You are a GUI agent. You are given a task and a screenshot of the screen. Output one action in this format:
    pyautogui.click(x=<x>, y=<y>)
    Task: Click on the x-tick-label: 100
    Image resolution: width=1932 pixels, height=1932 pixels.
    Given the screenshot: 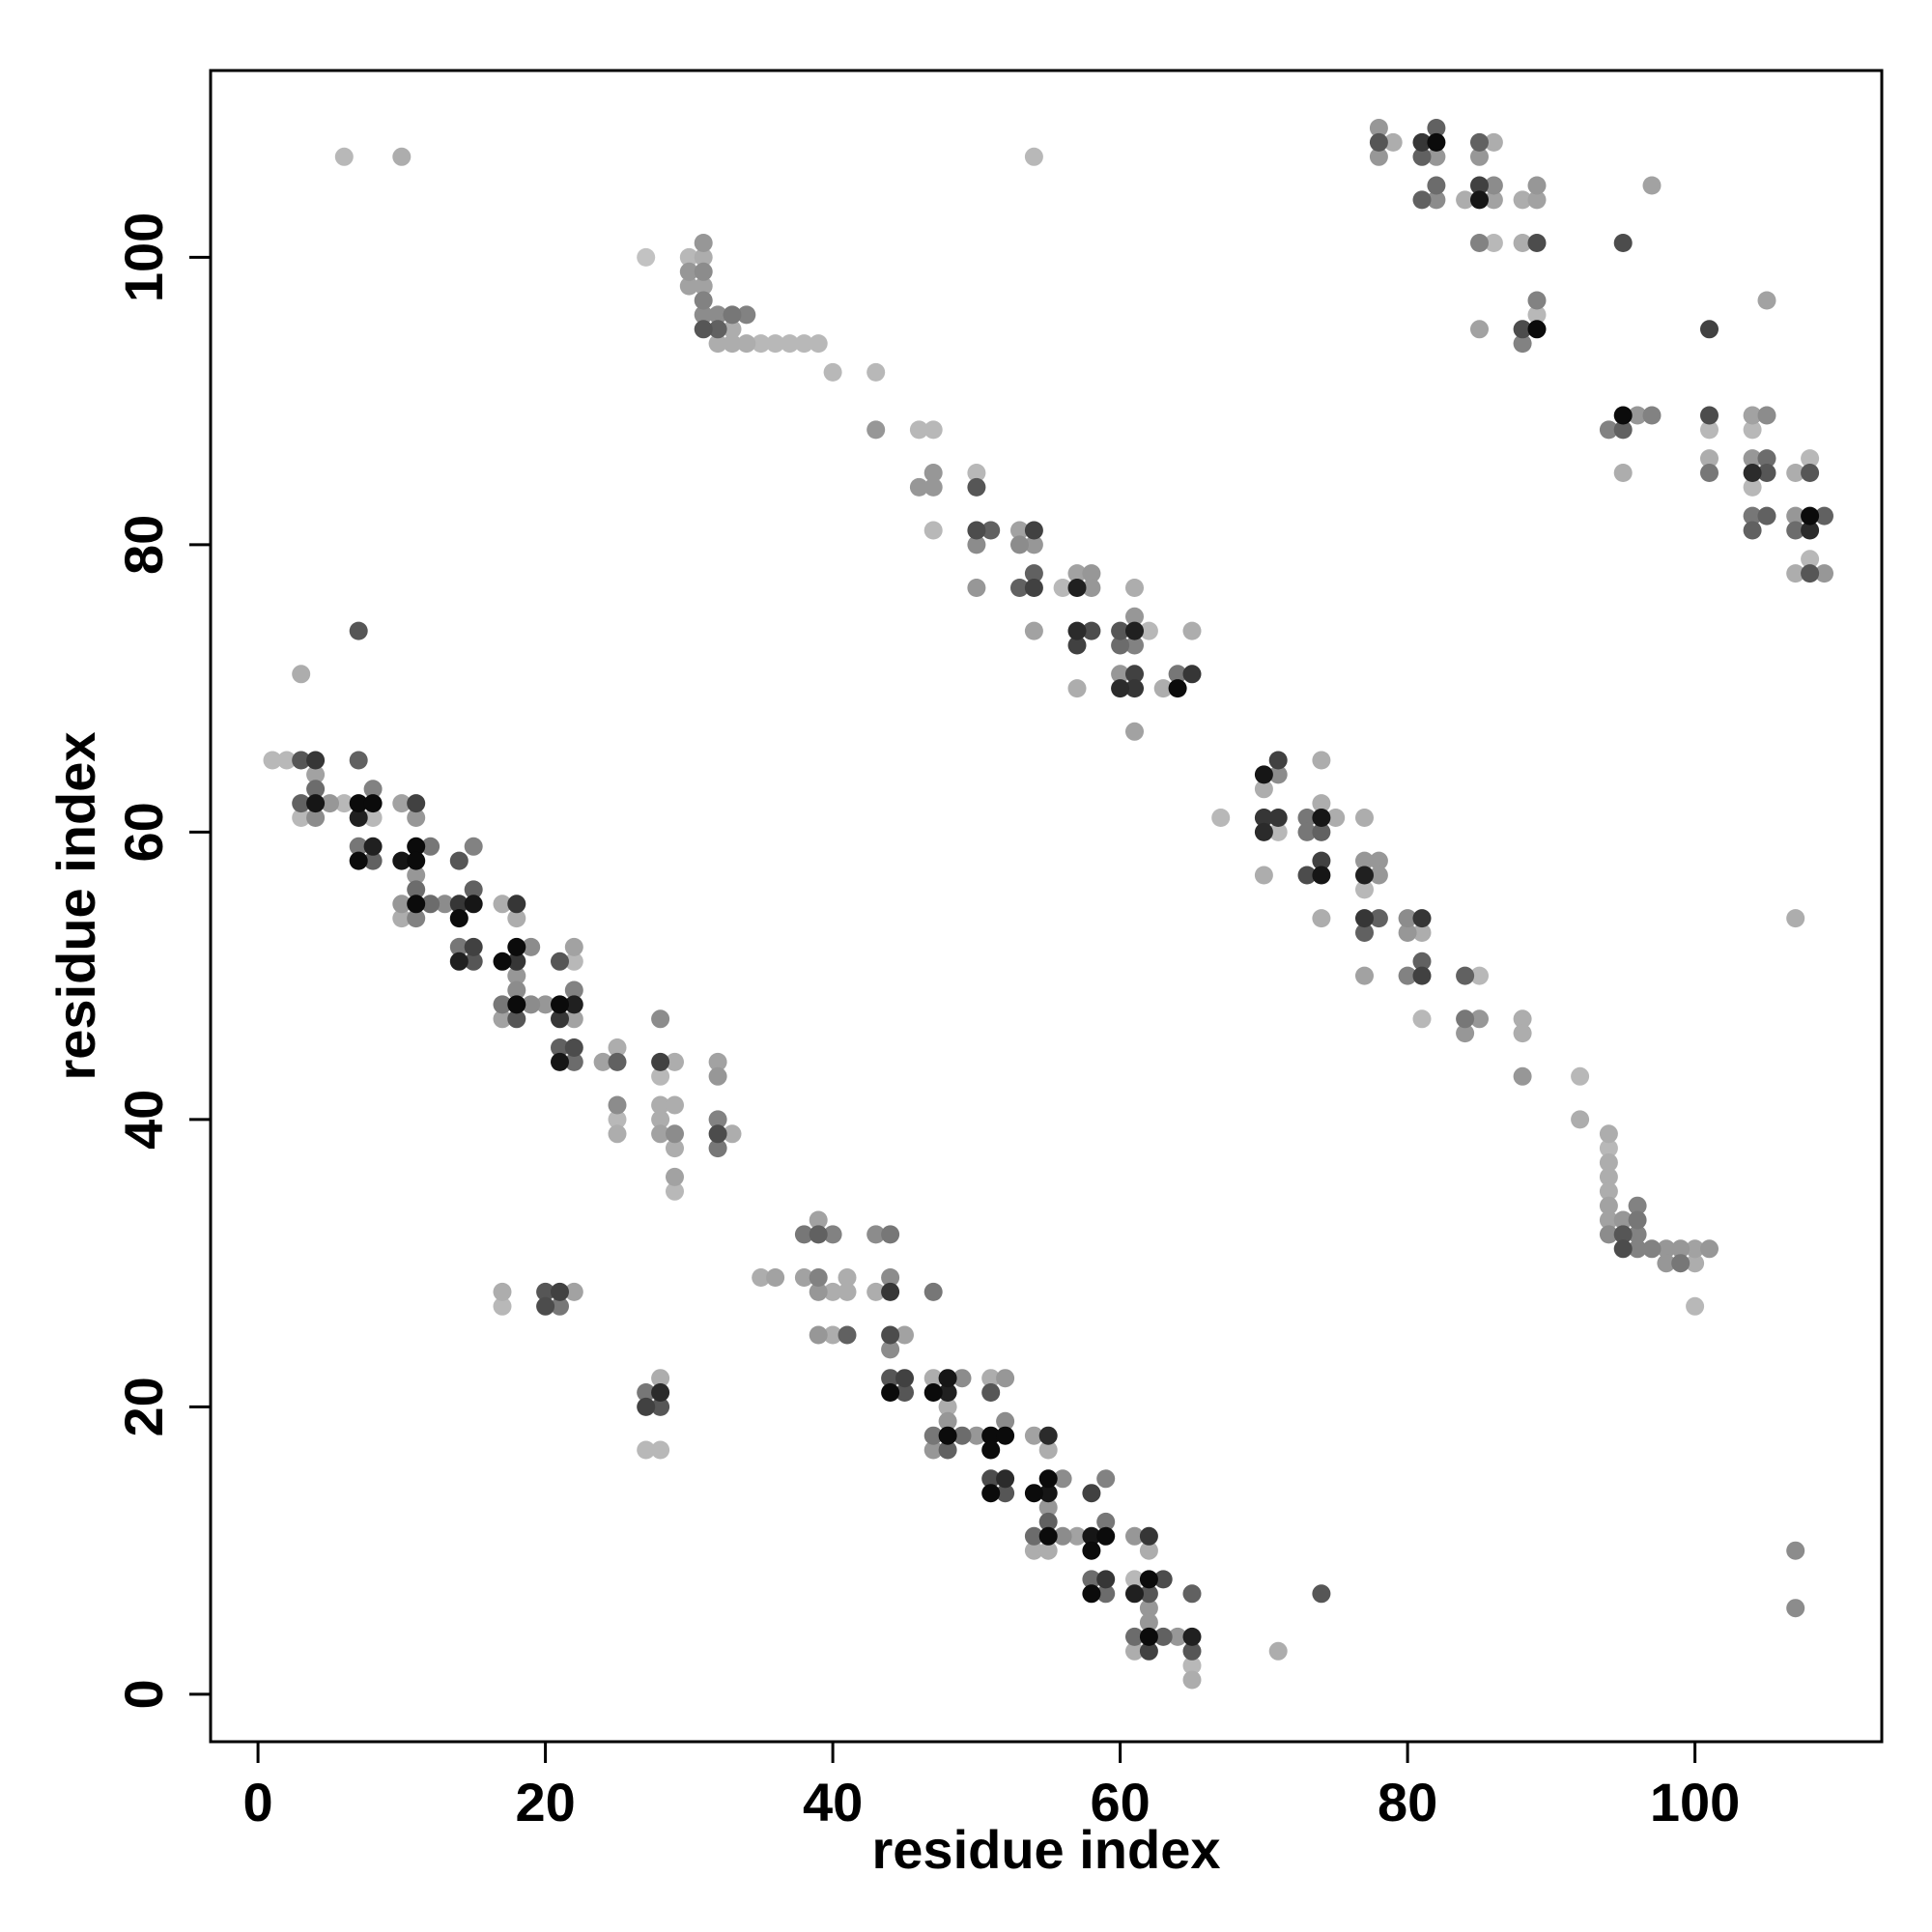 What is the action you would take?
    pyautogui.click(x=1695, y=1802)
    